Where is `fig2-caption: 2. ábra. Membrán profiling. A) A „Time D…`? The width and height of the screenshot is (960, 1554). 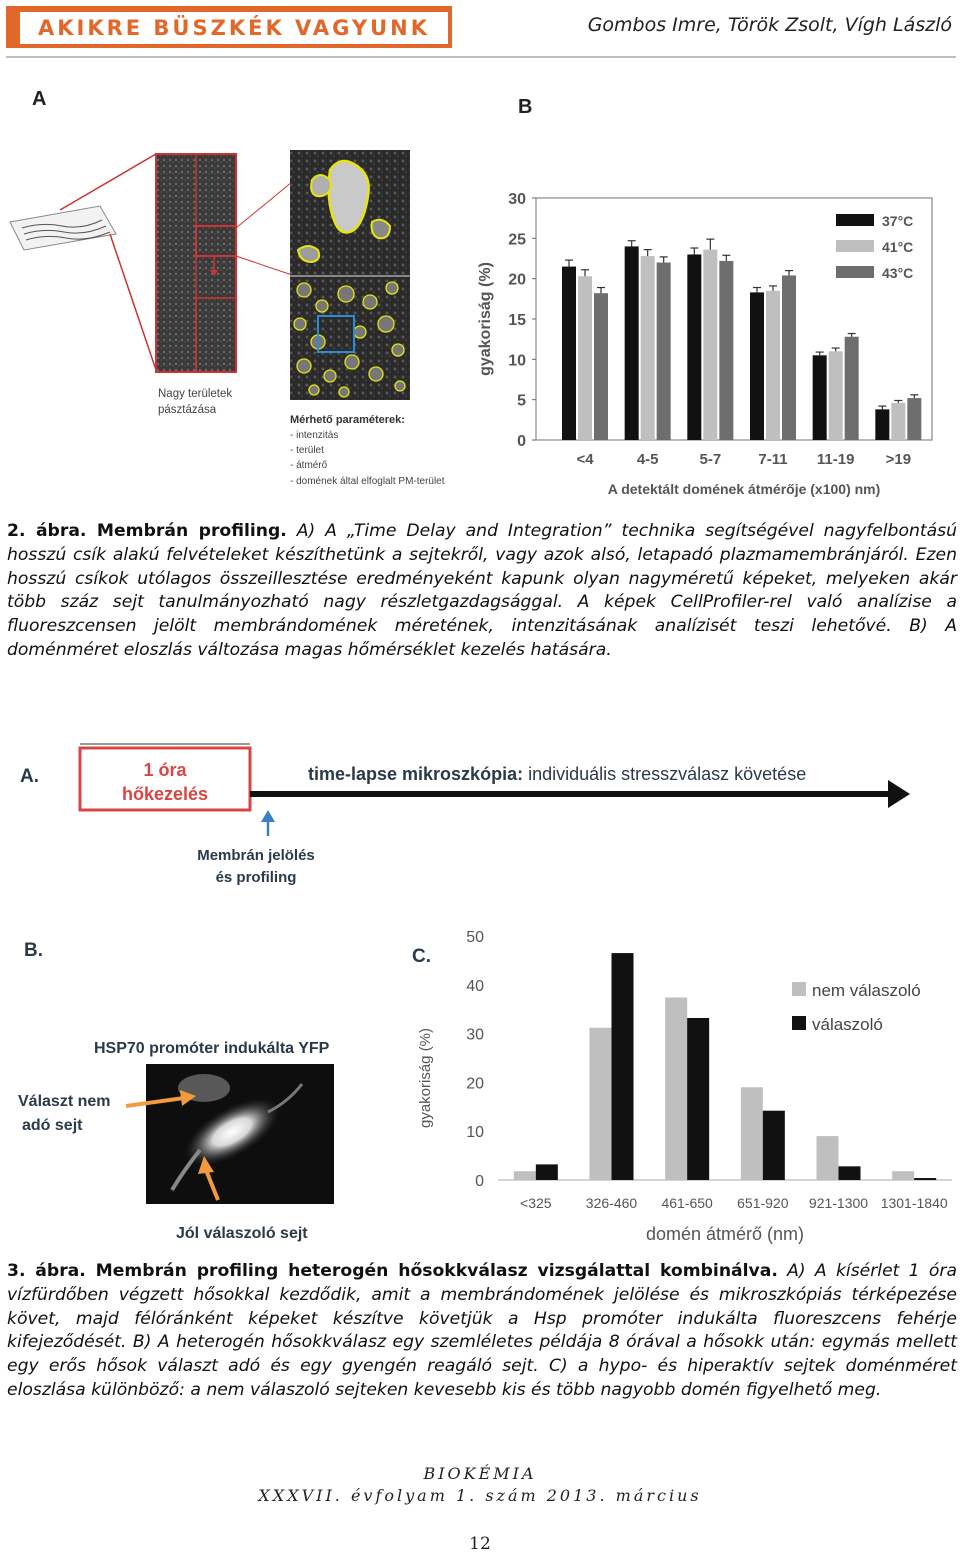 fig2-caption: 2. ábra. Membrán profiling. A) A „Time D… is located at coordinates (482, 591).